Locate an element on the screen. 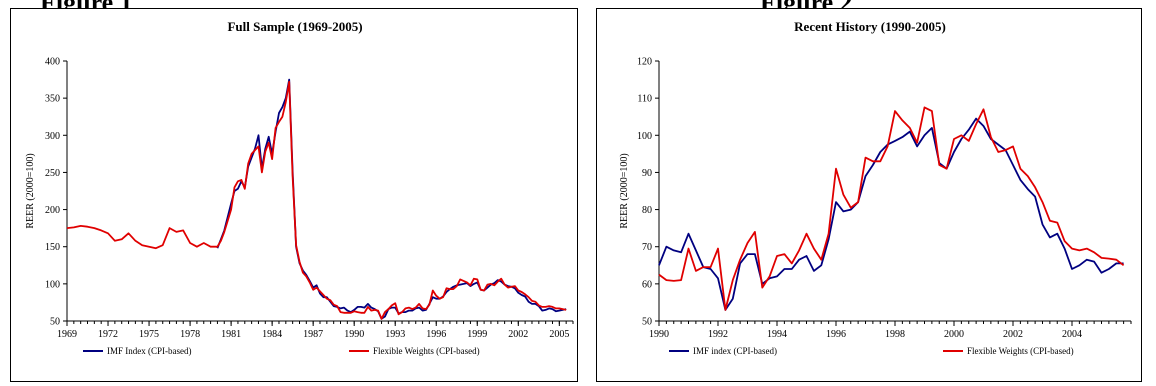 This screenshot has width=1156, height=386. x-tick-label: 2004 is located at coordinates (1072, 334).